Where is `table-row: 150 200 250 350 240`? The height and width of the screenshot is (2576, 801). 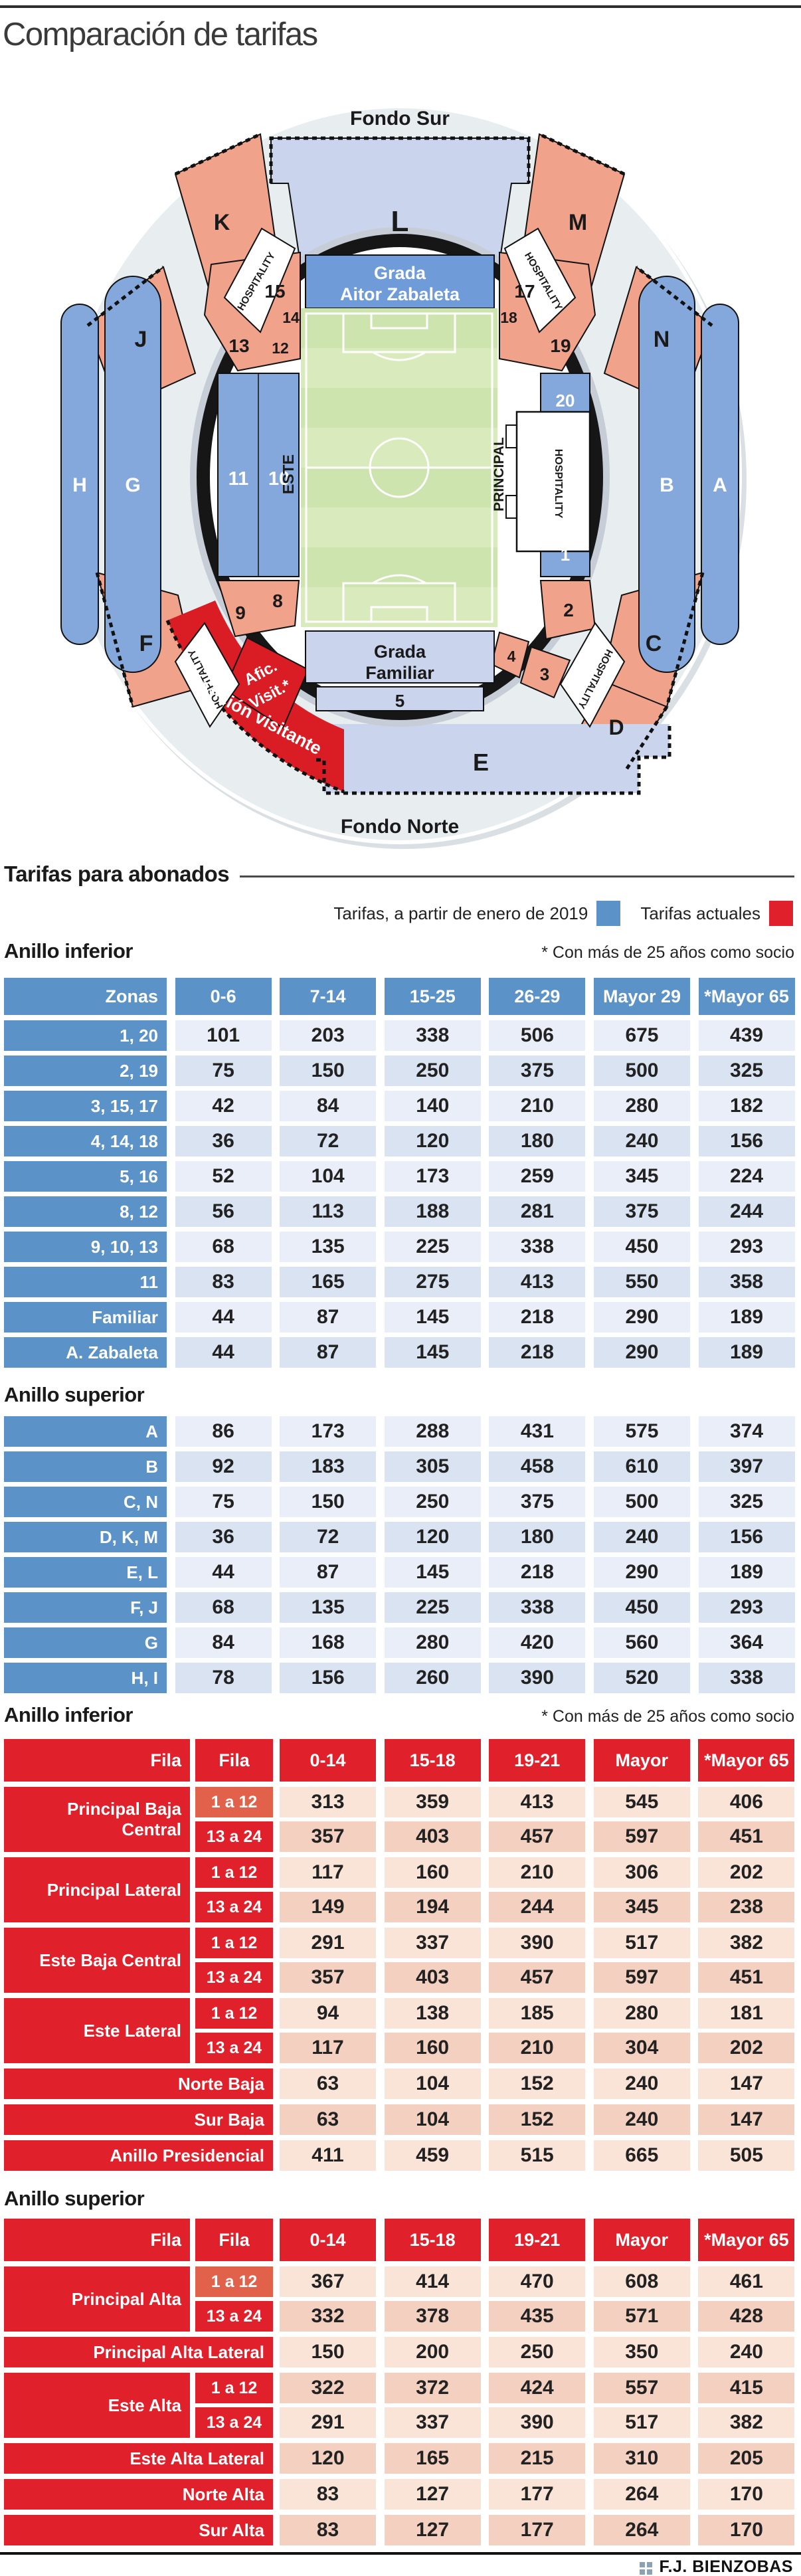
table-row: 150 200 250 350 240 is located at coordinates (534, 2352).